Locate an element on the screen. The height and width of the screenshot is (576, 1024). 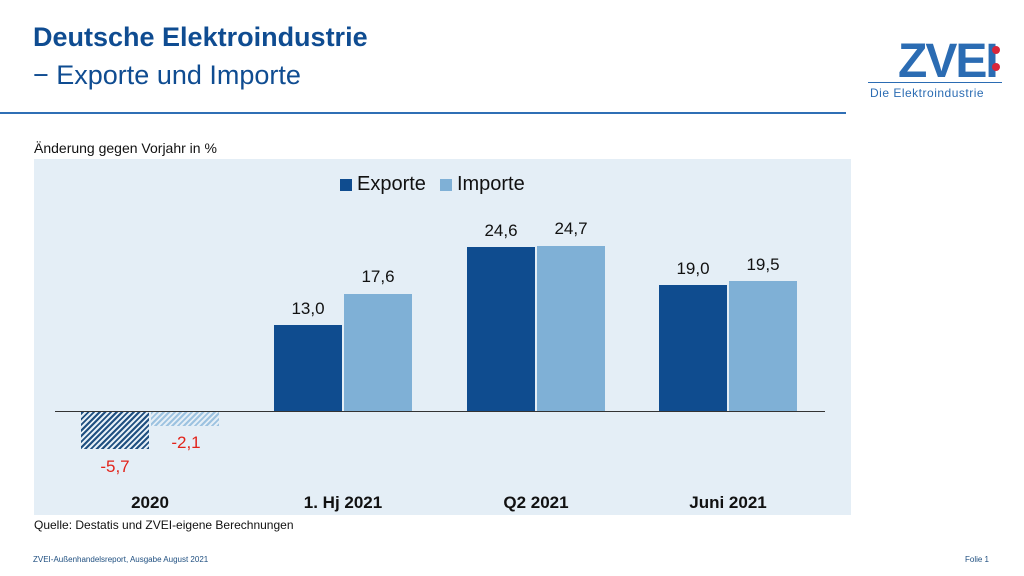
legend-item-exports: Exporte is located at coordinates (383, 184).